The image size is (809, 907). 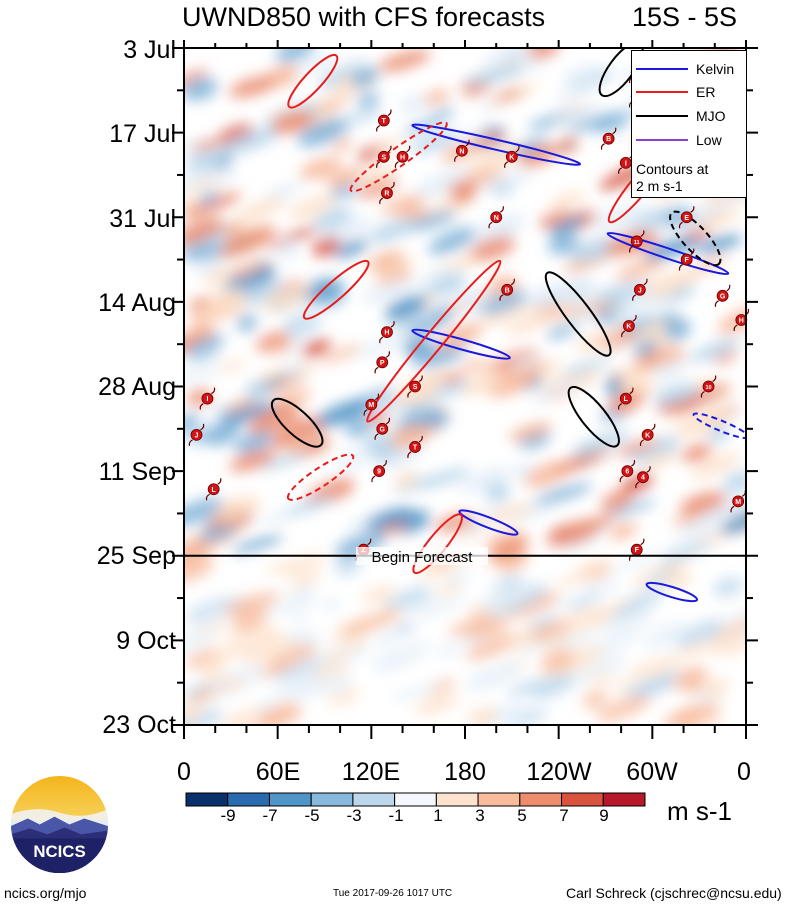 I want to click on legend-label: MJO, so click(x=711, y=116).